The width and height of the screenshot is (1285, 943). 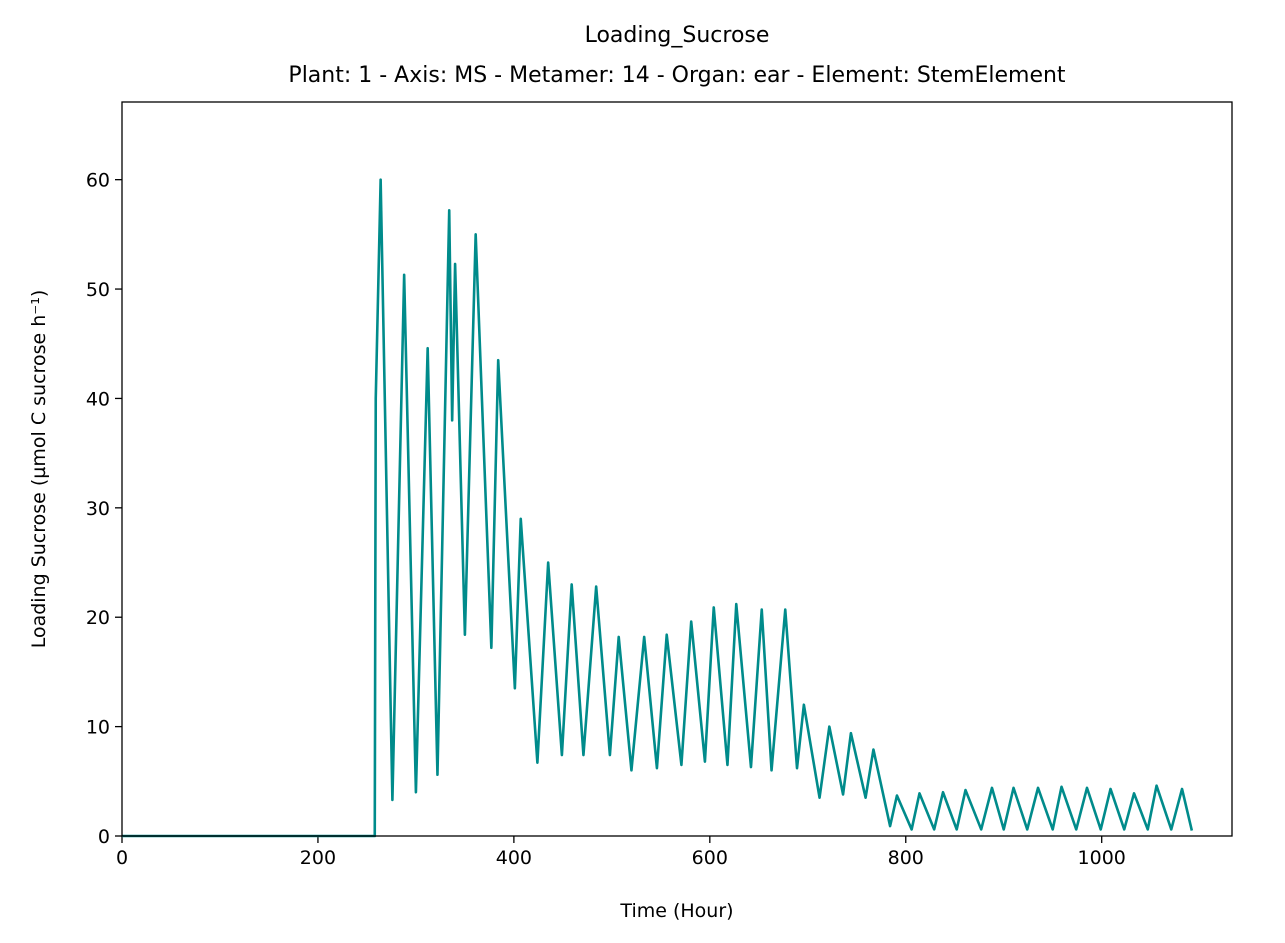 What do you see at coordinates (98, 728) in the screenshot?
I see `y-tick-label: 10` at bounding box center [98, 728].